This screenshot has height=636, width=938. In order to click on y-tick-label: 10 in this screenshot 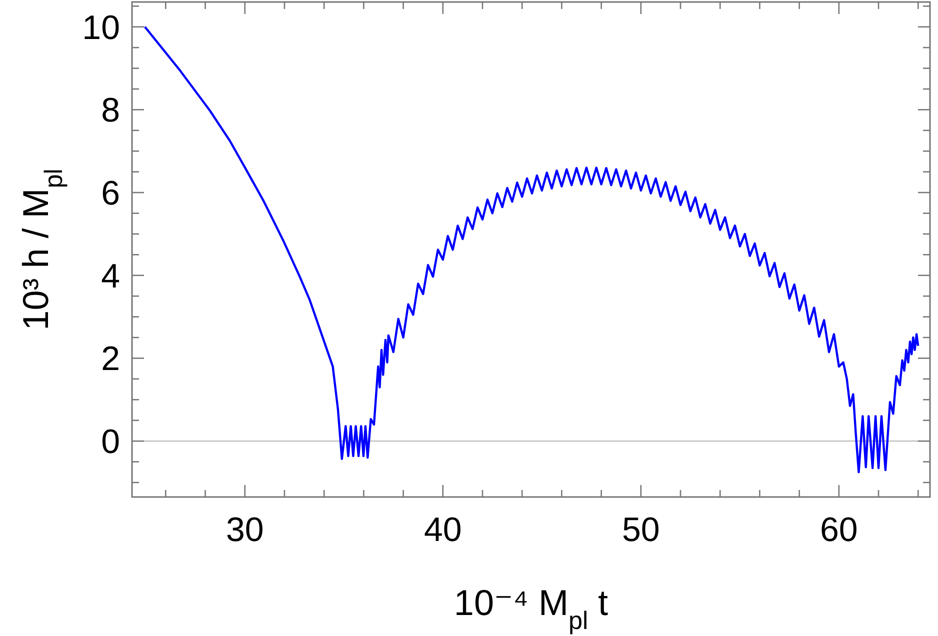, I will do `click(101, 27)`.